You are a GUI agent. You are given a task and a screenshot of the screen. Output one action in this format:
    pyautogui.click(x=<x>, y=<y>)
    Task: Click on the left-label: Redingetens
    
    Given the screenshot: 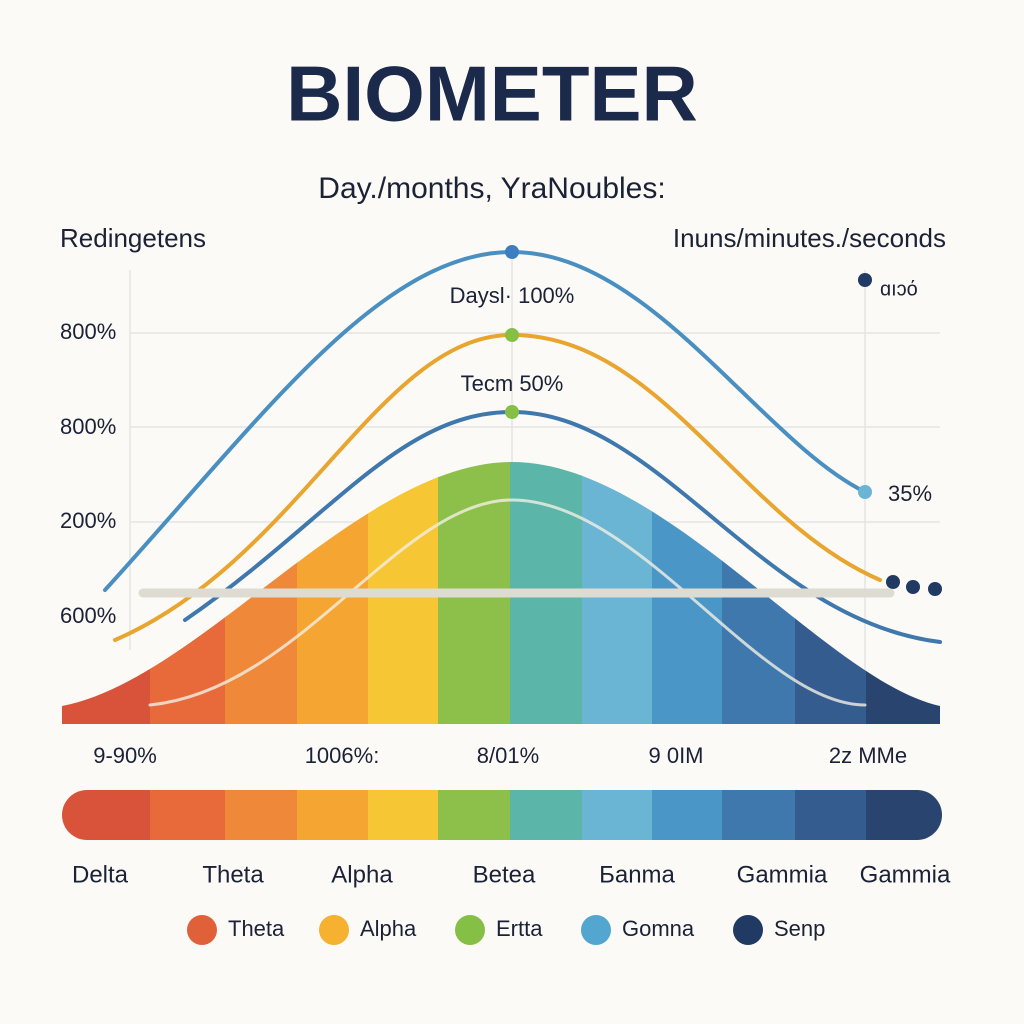 What is the action you would take?
    pyautogui.click(x=133, y=238)
    